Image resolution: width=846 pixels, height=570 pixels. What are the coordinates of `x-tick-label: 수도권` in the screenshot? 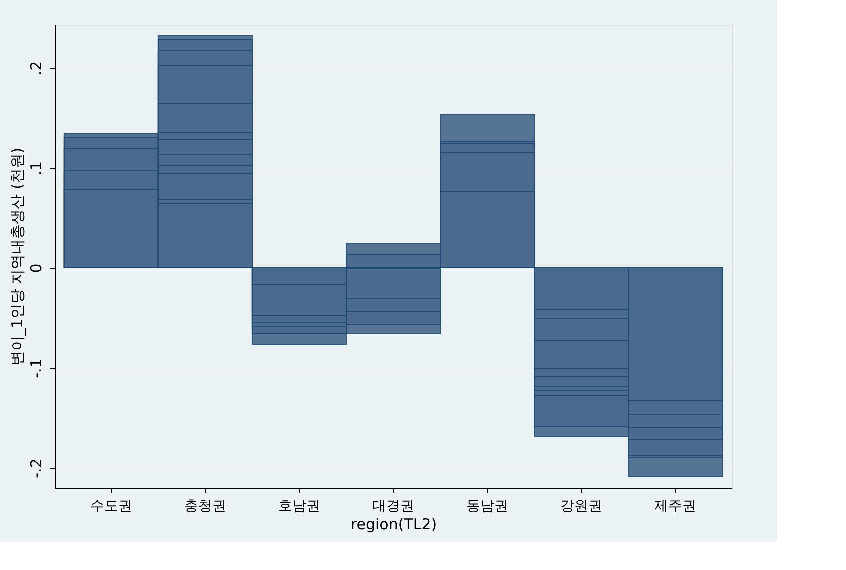 It's located at (111, 506).